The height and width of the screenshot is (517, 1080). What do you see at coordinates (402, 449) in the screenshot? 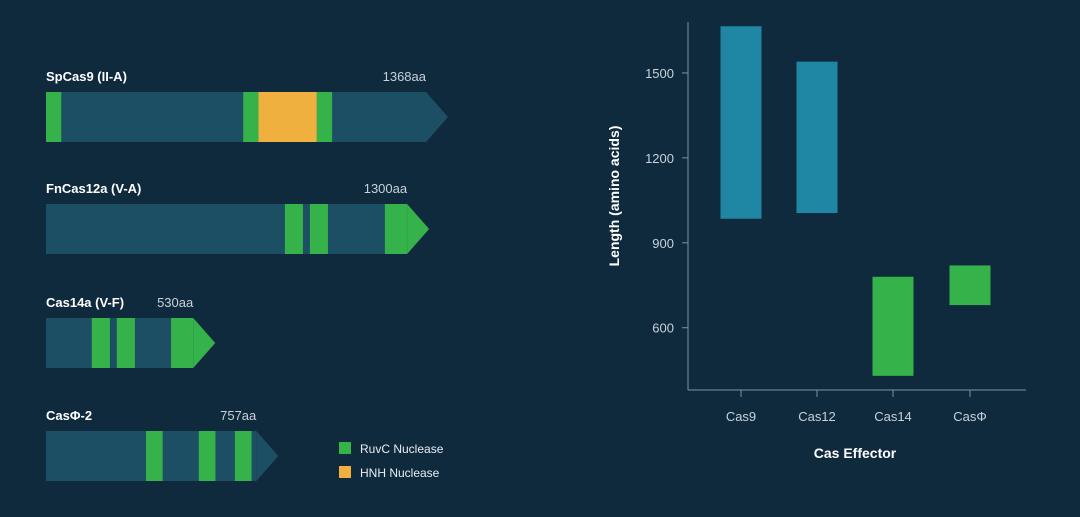
I see `legend-label: RuvC Nuclease` at bounding box center [402, 449].